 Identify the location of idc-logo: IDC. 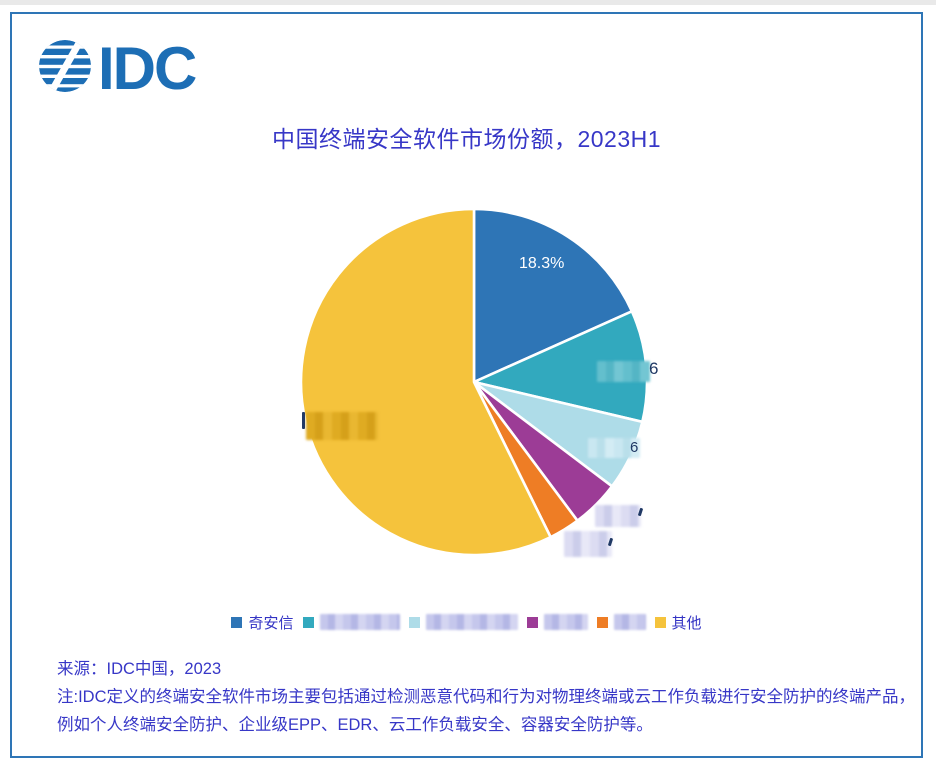
(118, 66).